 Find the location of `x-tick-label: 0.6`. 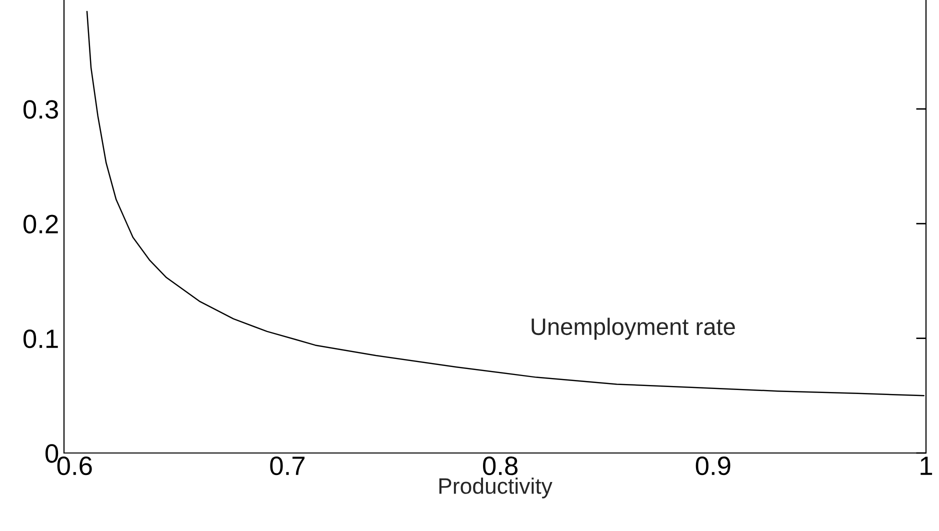

x-tick-label: 0.6 is located at coordinates (74, 466).